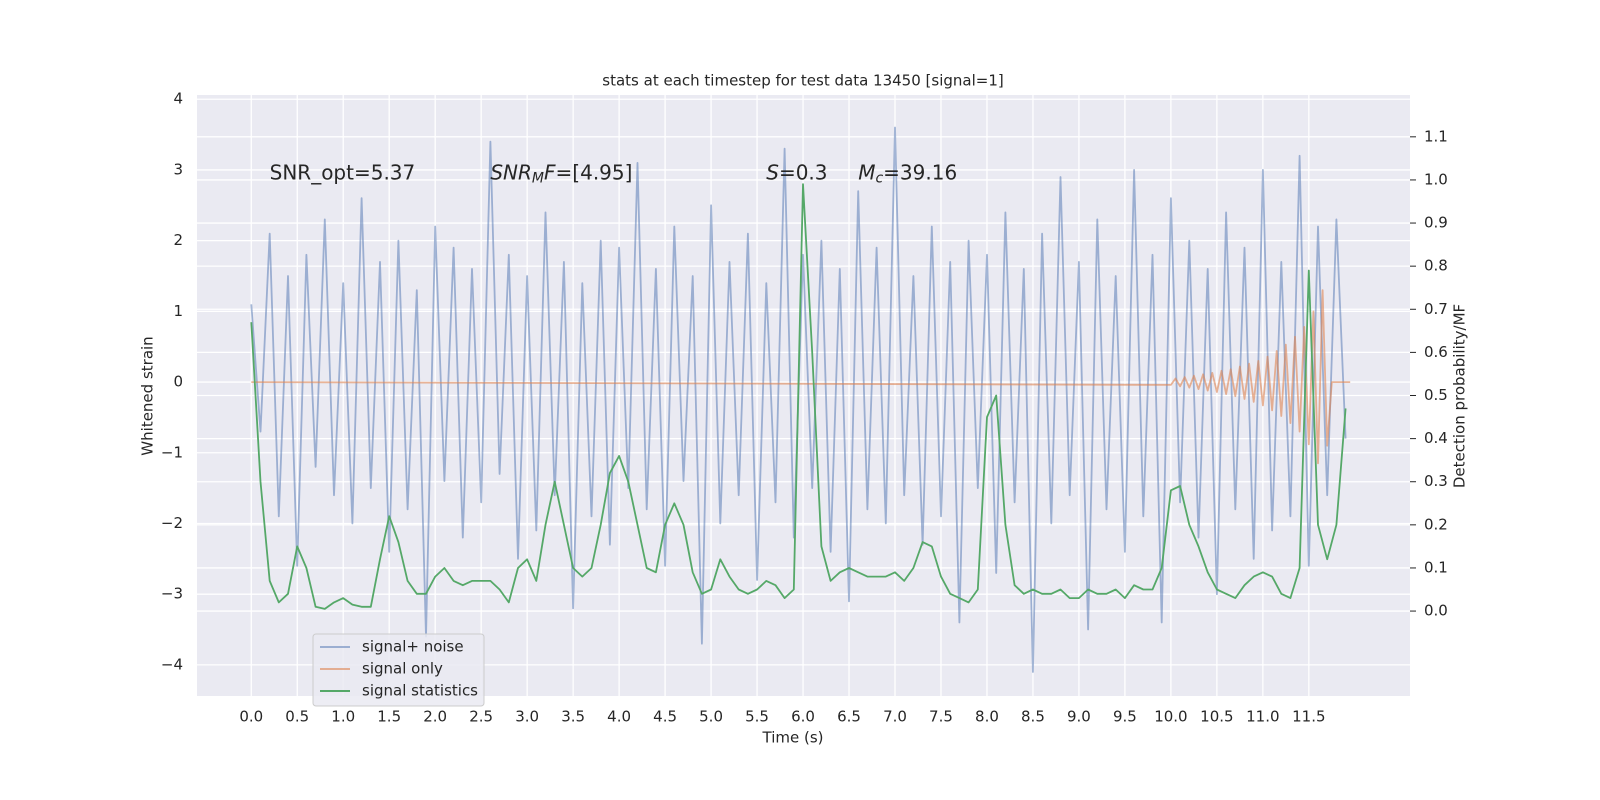 This screenshot has width=1600, height=800. Describe the element at coordinates (550, 172) in the screenshot. I see `annotation-part: F` at that location.